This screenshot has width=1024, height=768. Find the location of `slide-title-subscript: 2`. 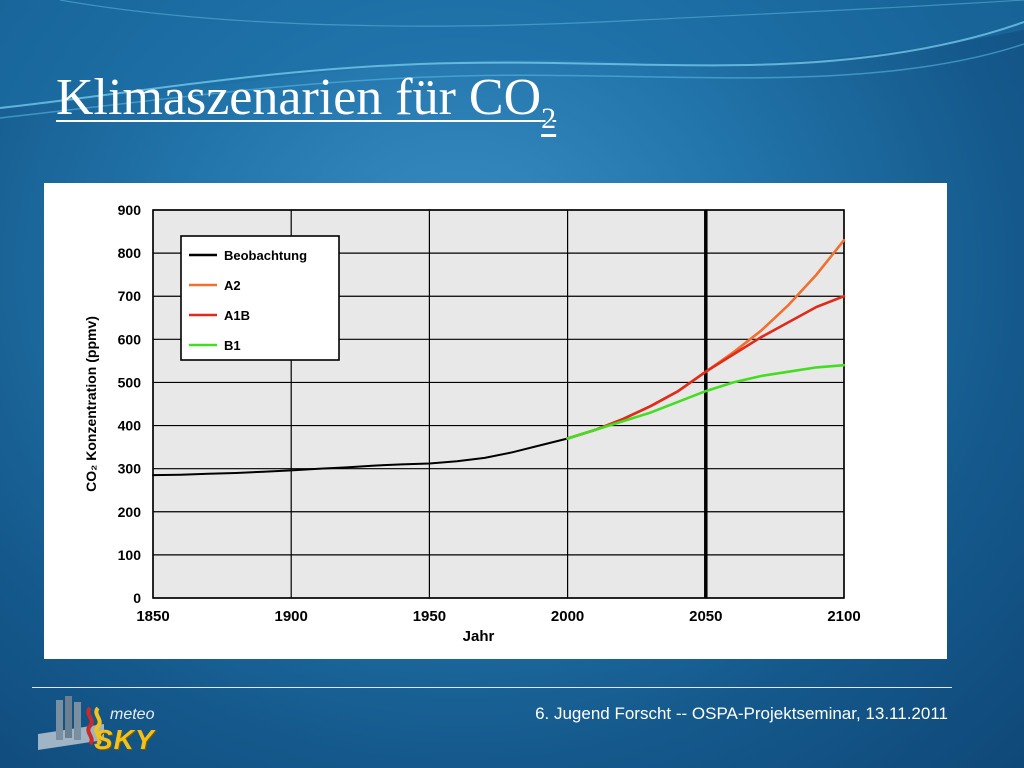

slide-title-subscript: 2 is located at coordinates (549, 118).